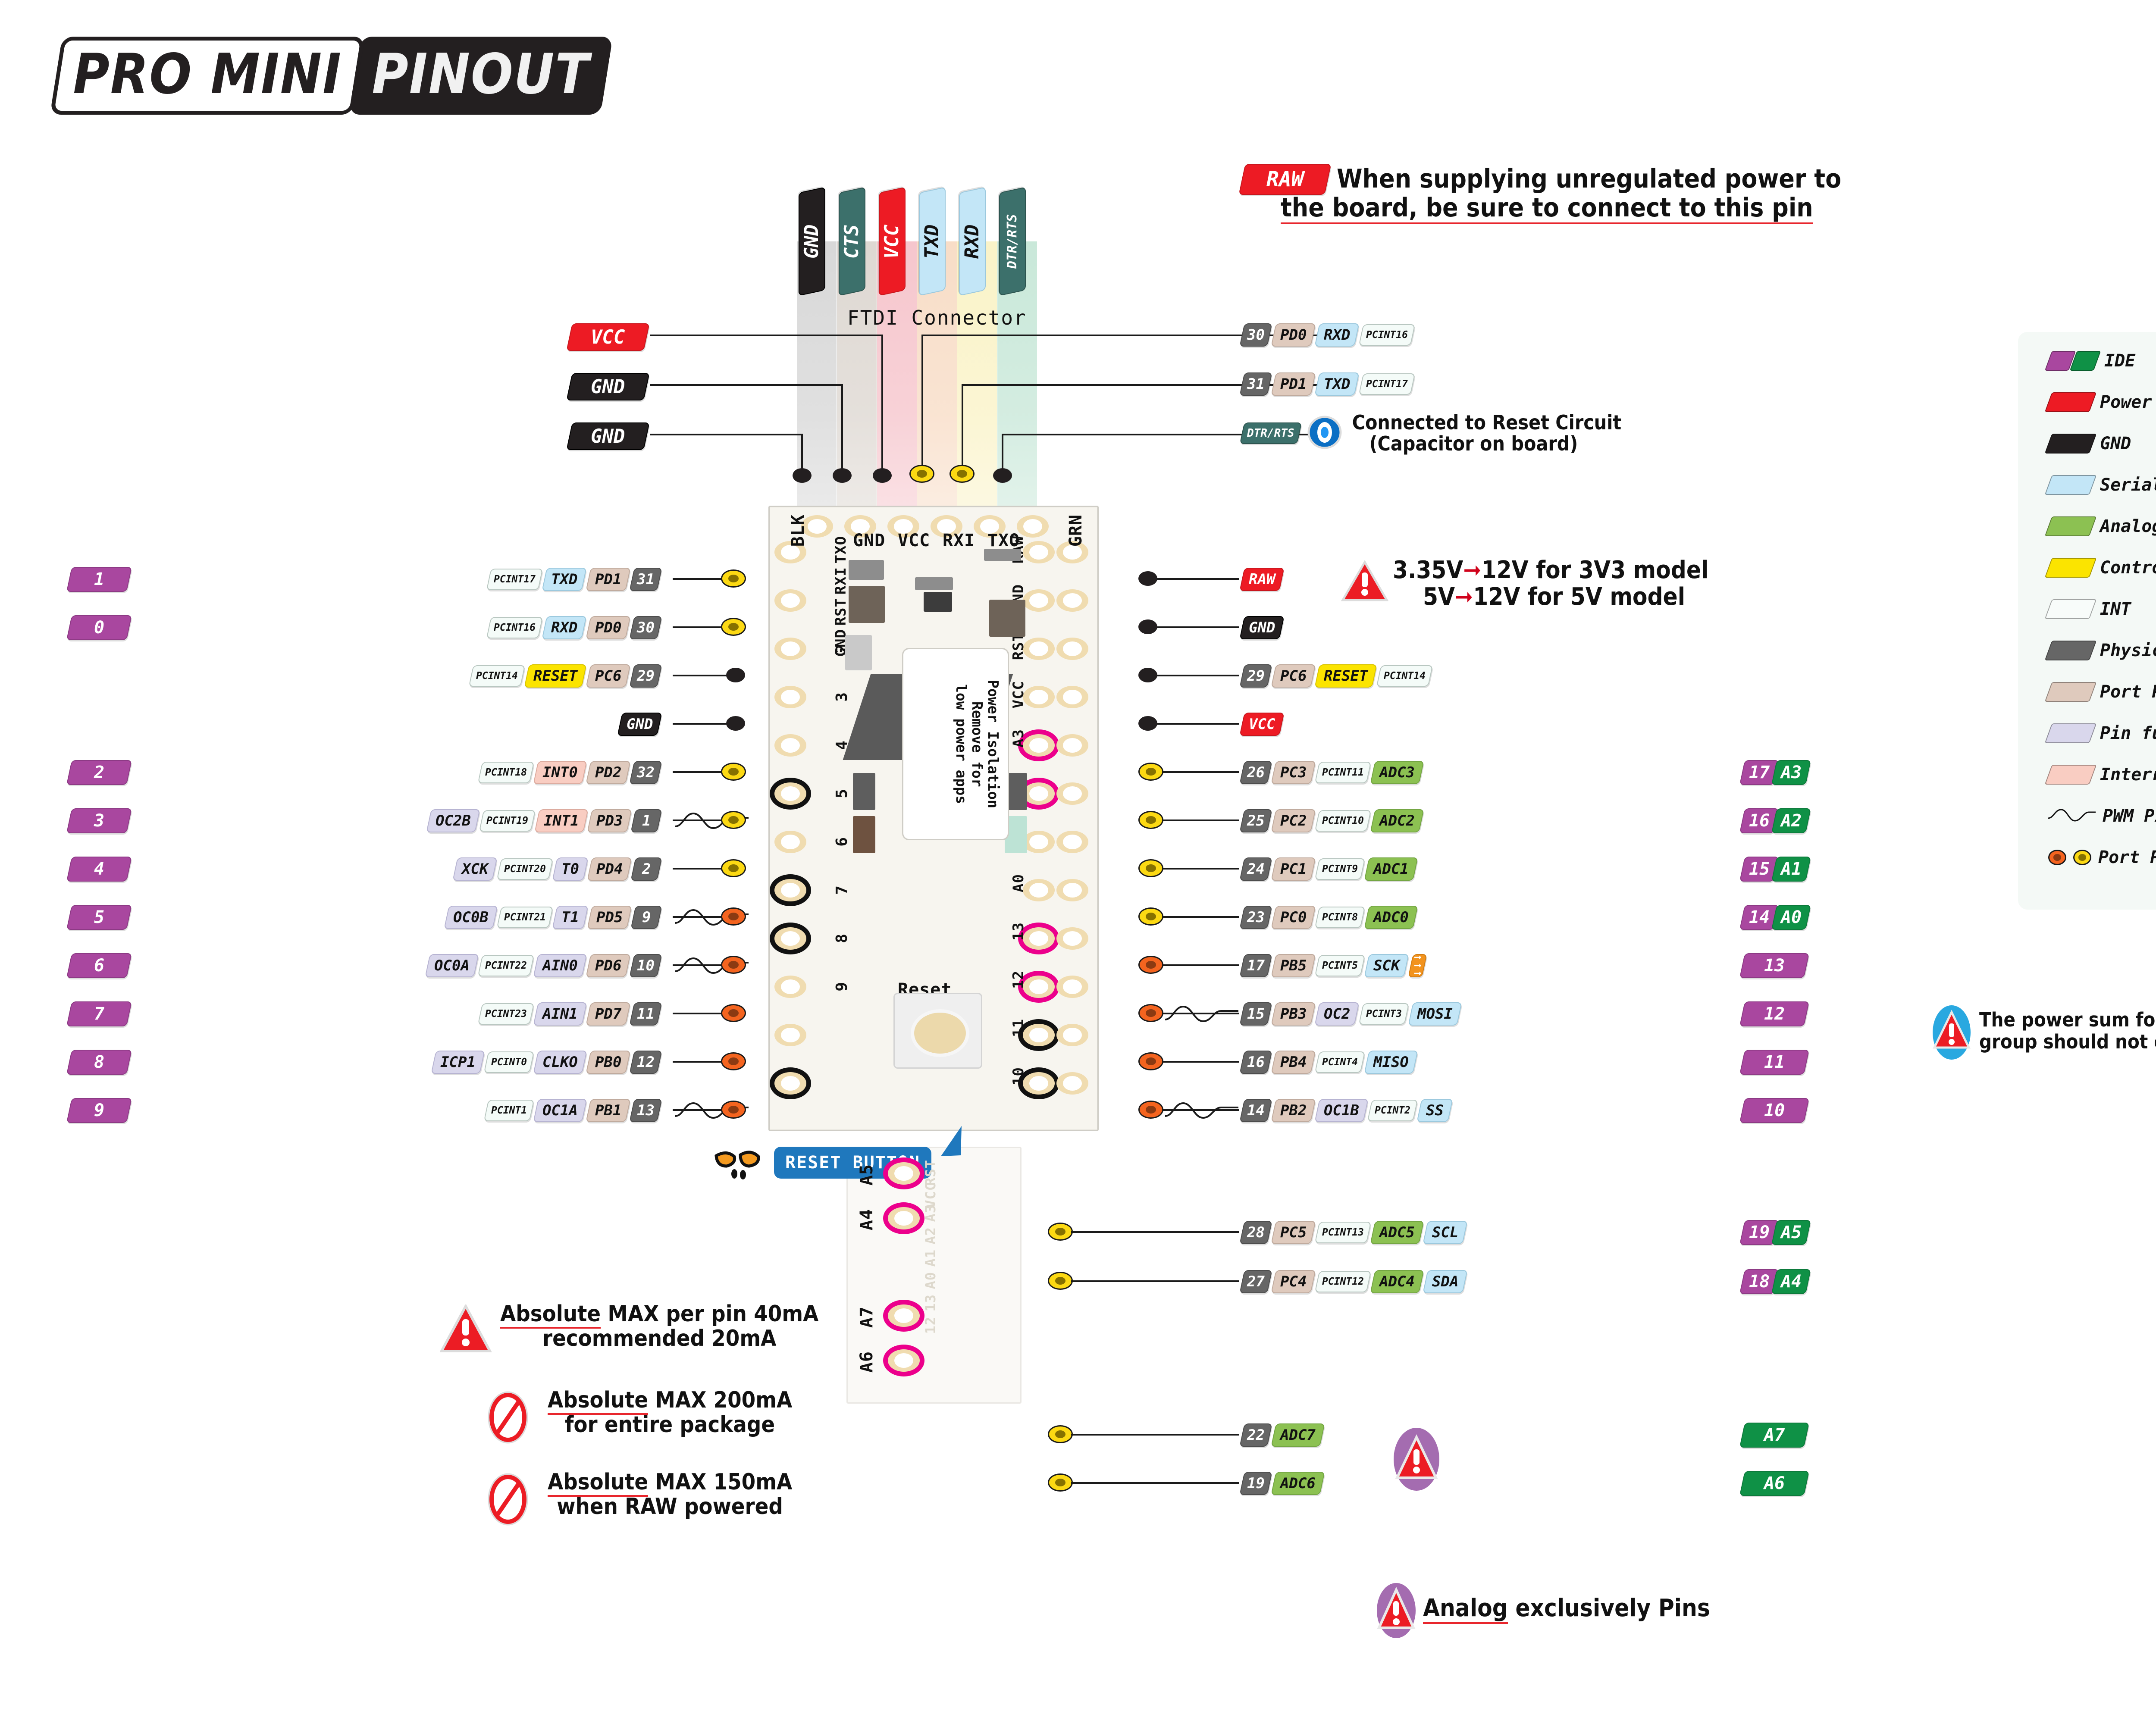 Image resolution: width=2156 pixels, height=1711 pixels. I want to click on spi-arrows-icon: ⟶ ⟶ ⟶, so click(1417, 965).